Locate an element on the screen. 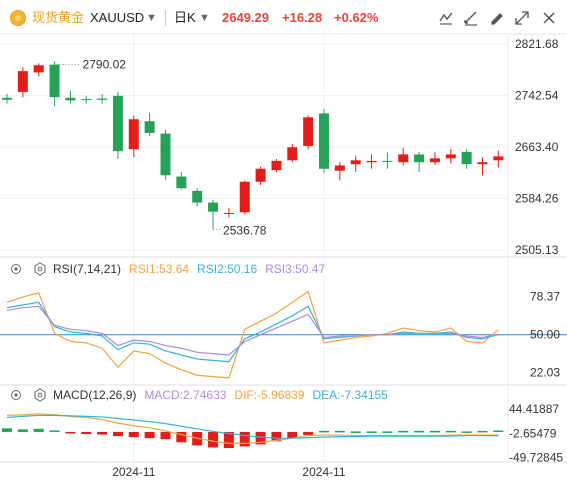 The width and height of the screenshot is (567, 485). settings-icon-center is located at coordinates (40, 269).